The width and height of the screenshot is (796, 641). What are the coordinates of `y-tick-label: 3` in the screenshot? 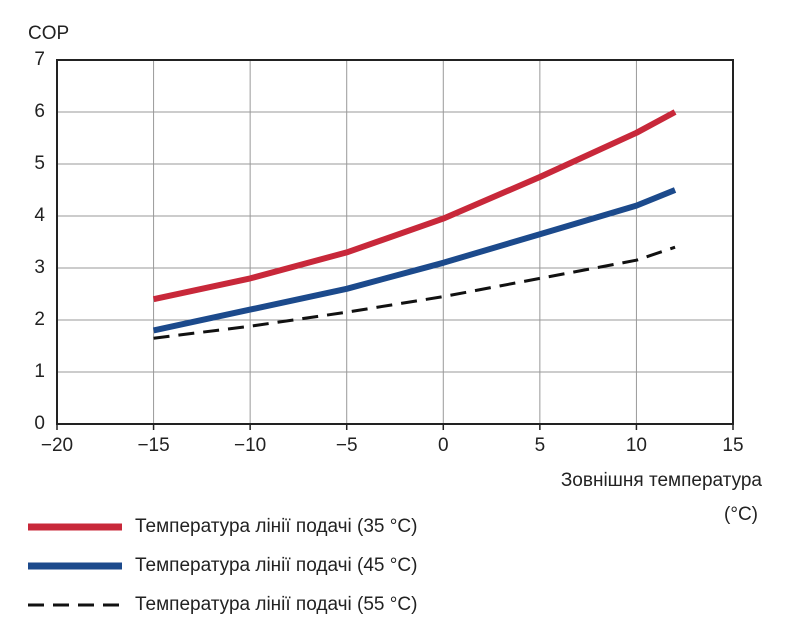 It's located at (39, 267).